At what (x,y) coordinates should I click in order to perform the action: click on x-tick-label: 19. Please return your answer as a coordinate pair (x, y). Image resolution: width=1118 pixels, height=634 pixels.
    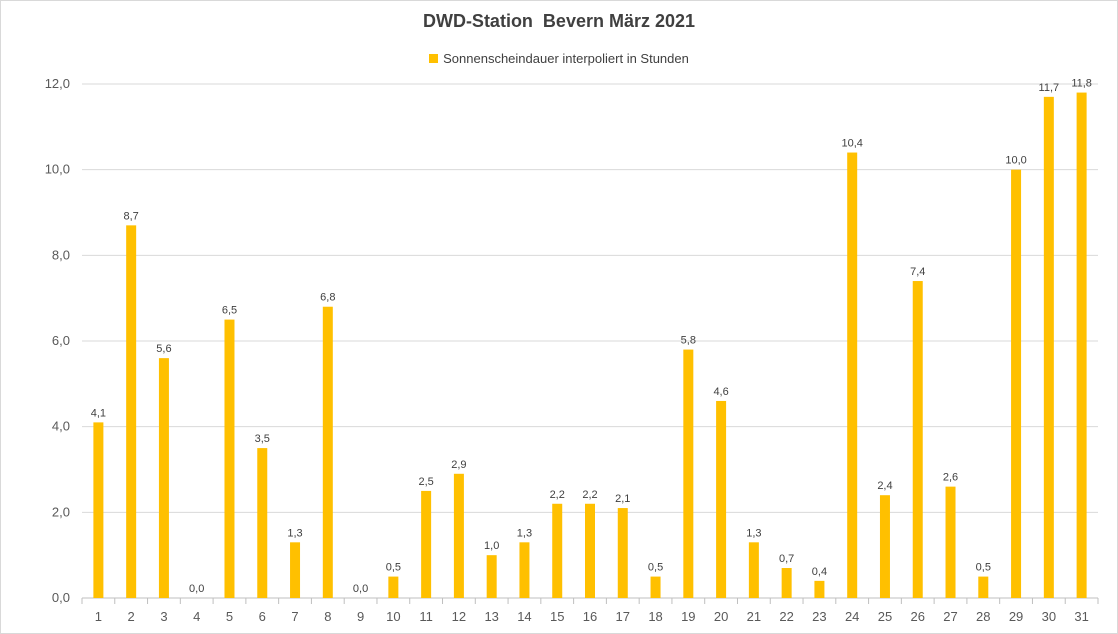
    Looking at the image, I should click on (688, 616).